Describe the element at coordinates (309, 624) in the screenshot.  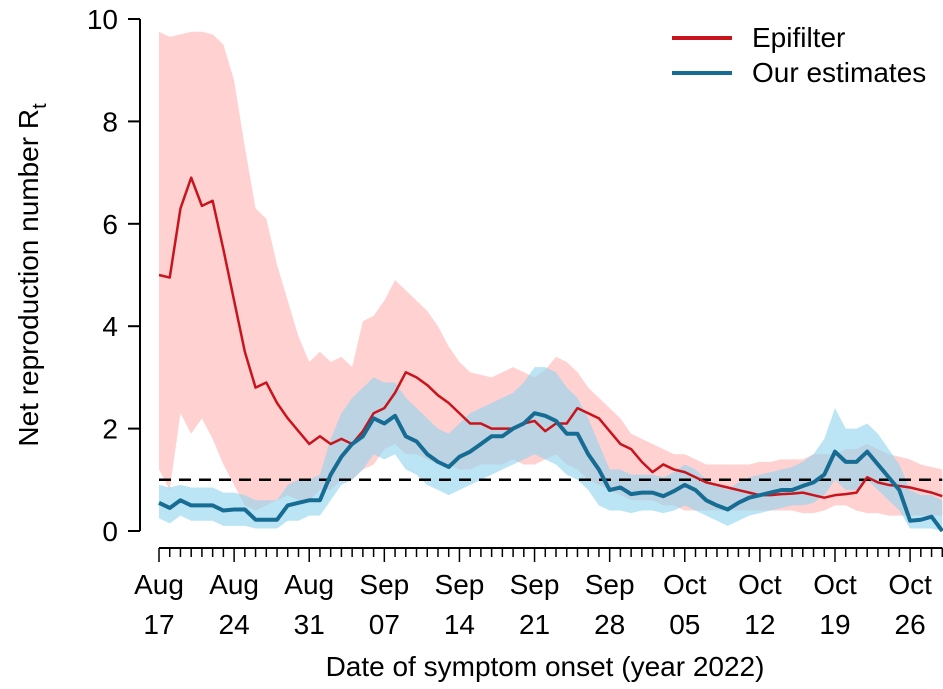
I see `x-tick-label-line: 31` at that location.